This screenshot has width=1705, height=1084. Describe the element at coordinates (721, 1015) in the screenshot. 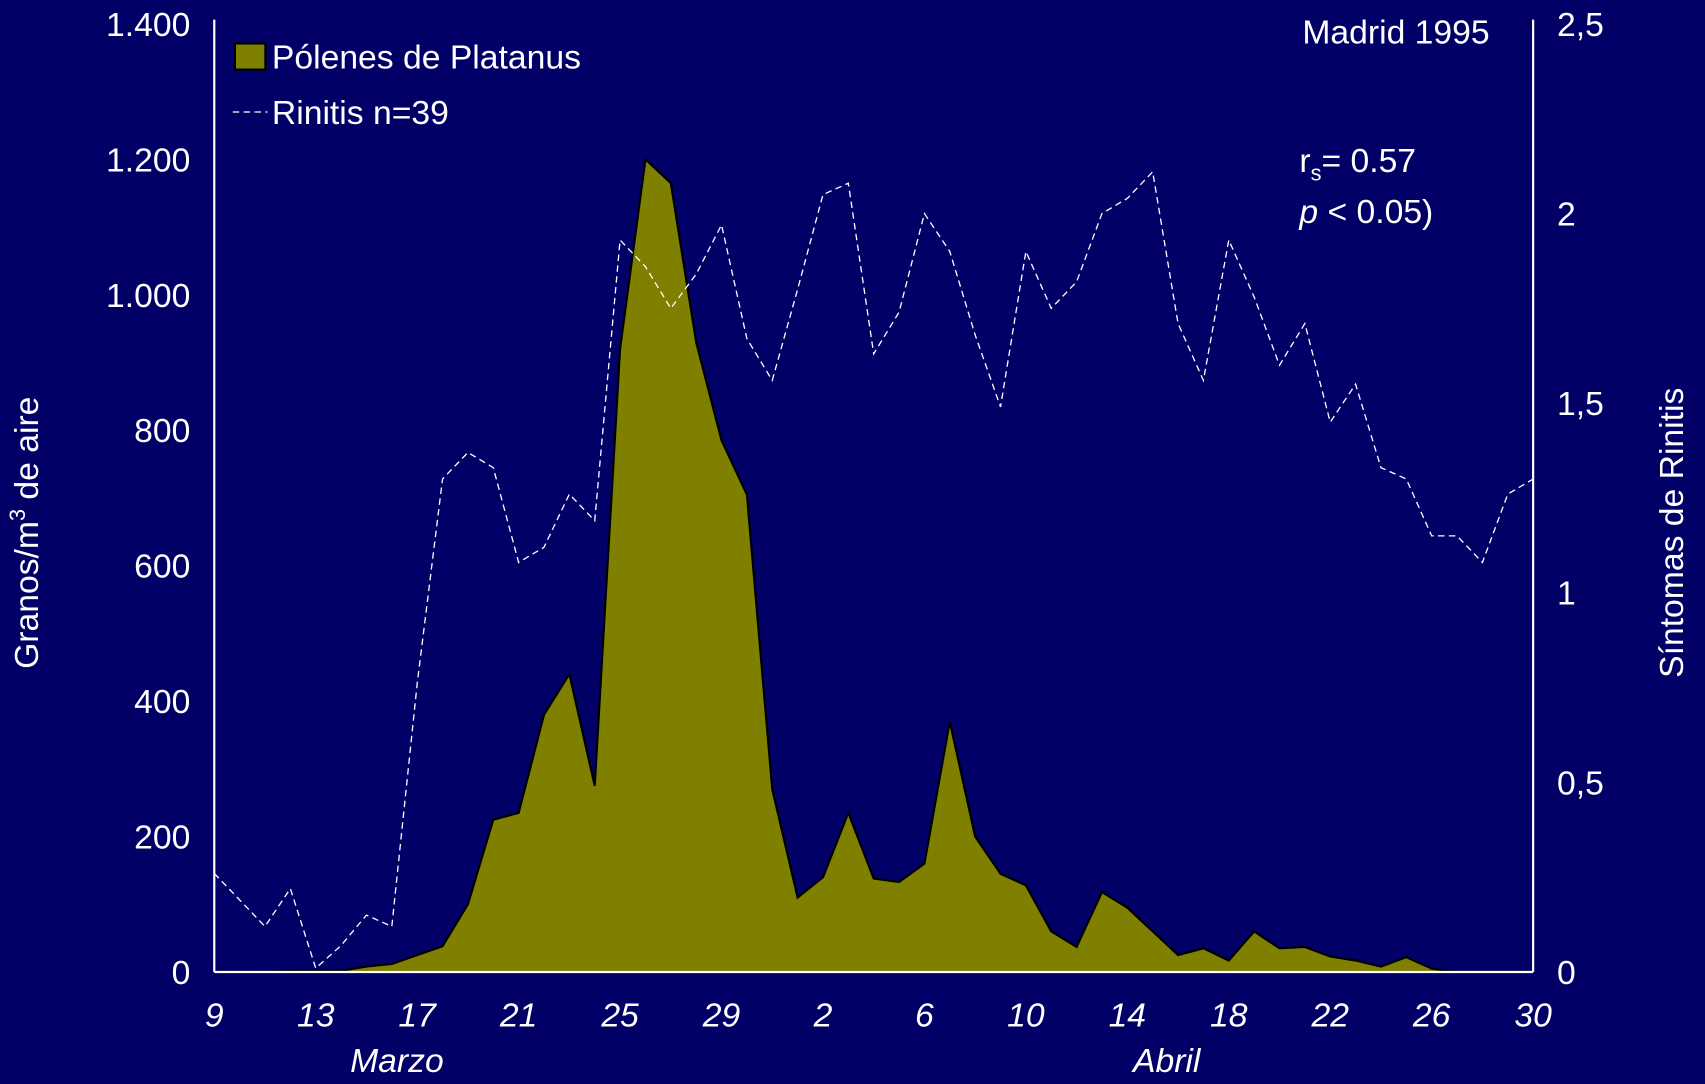

I see `x-tick-label: 29` at that location.